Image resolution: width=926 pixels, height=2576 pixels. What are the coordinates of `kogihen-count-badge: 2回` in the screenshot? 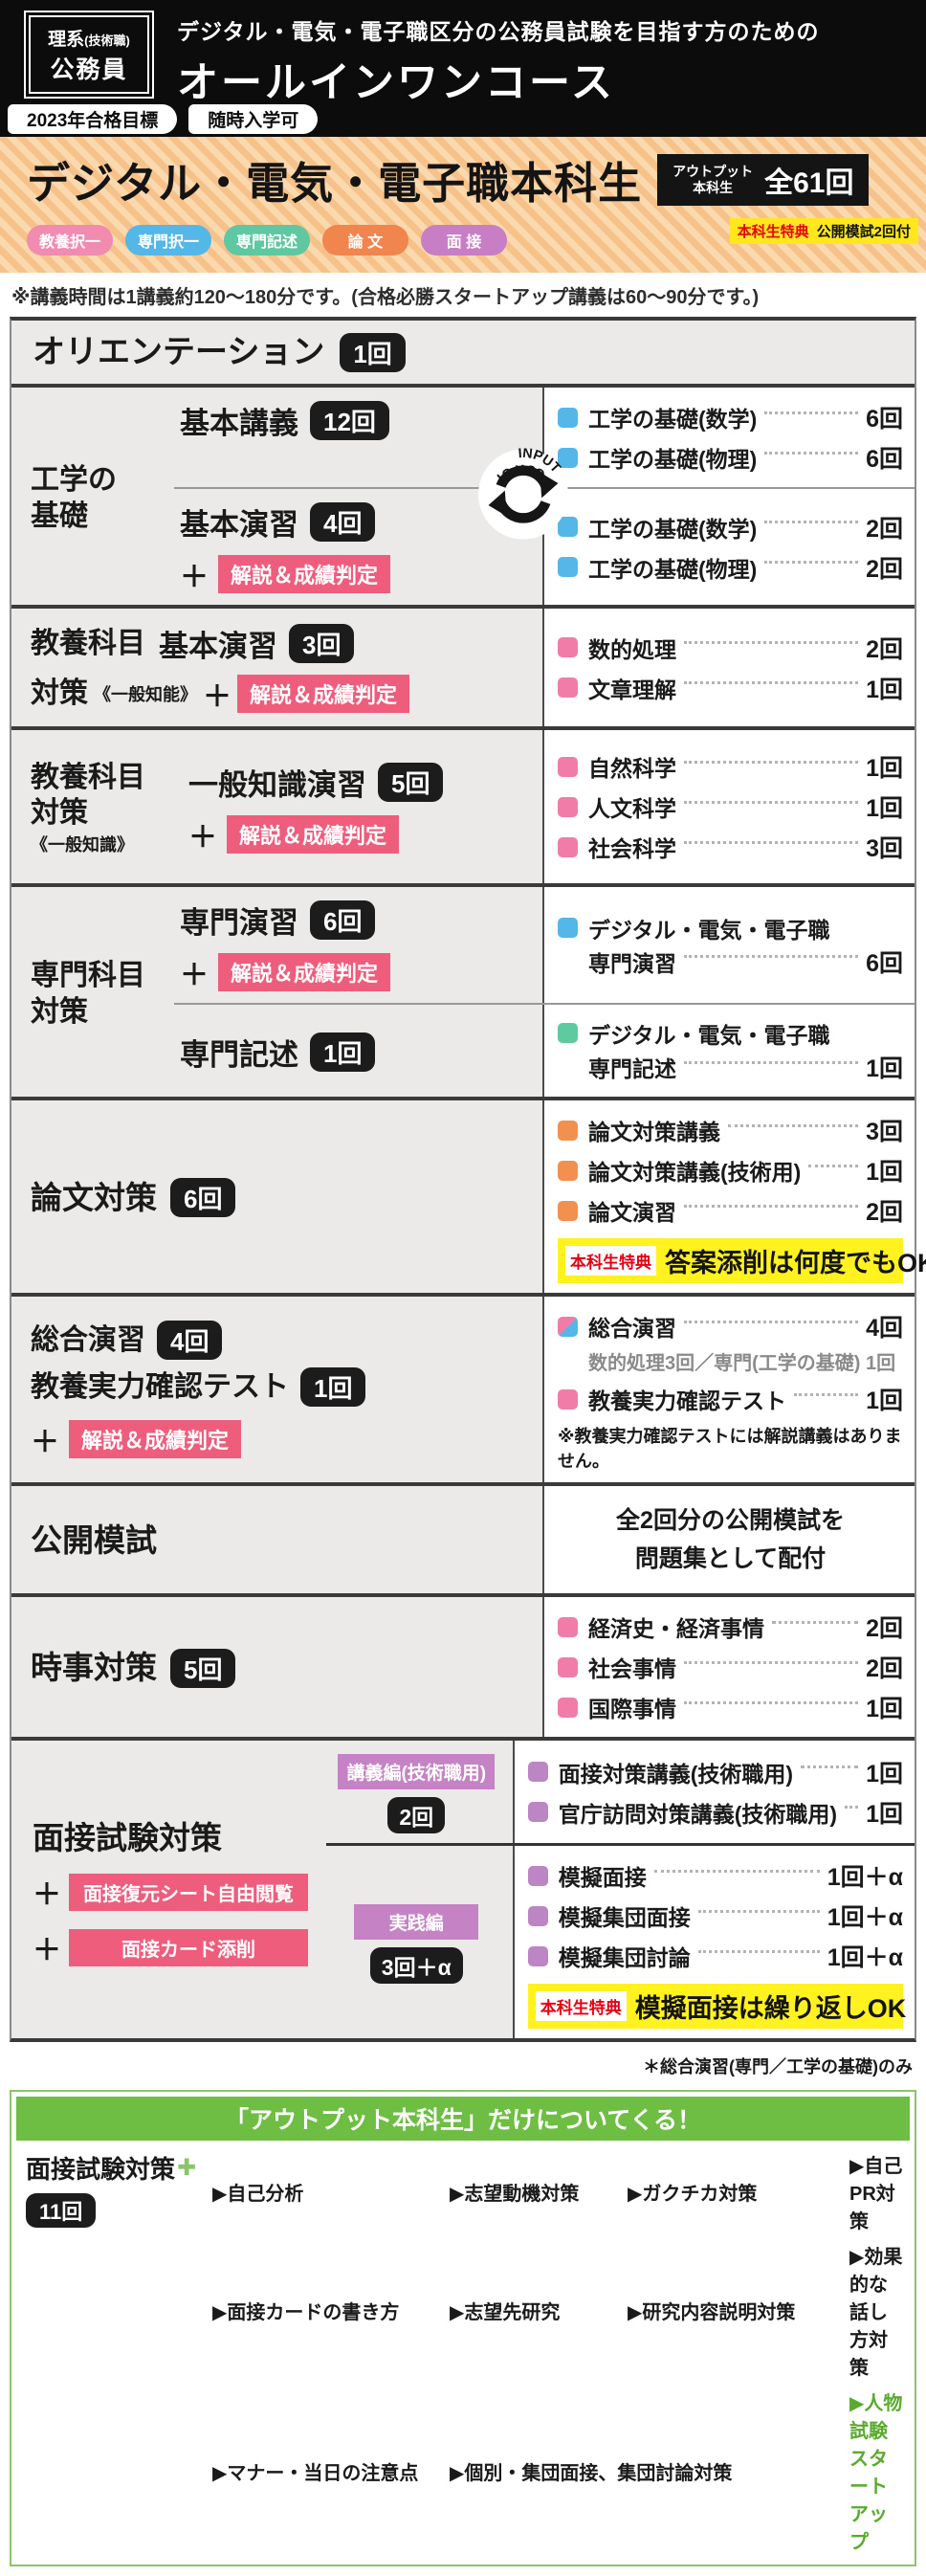 It's located at (416, 1815).